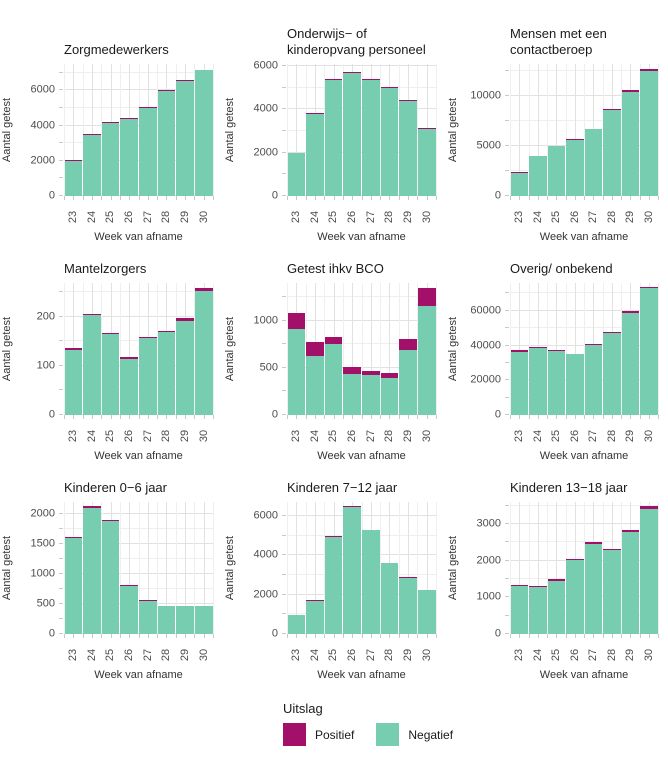 This screenshot has height=771, width=668. What do you see at coordinates (335, 734) in the screenshot?
I see `legend-label-positief: Positief` at bounding box center [335, 734].